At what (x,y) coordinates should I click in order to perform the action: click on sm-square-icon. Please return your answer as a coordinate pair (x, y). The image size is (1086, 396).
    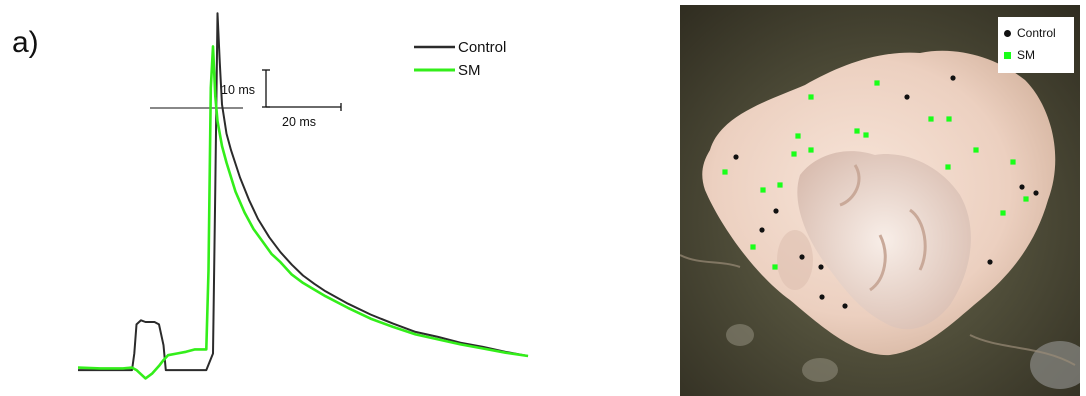
    Looking at the image, I should click on (1007, 55).